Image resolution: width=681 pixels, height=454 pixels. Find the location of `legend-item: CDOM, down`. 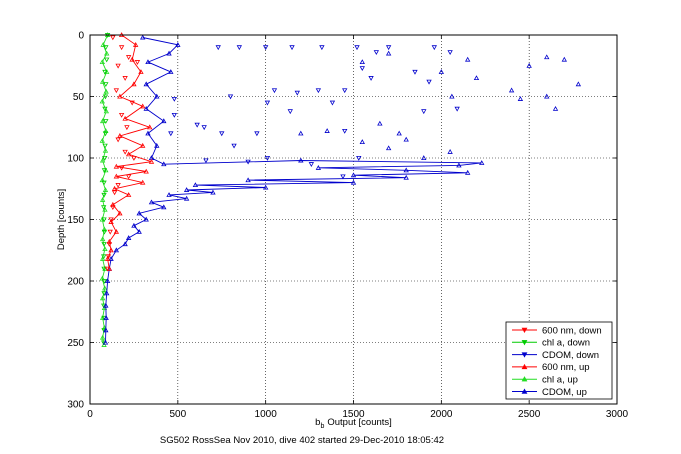

legend-item: CDOM, down is located at coordinates (555, 355).